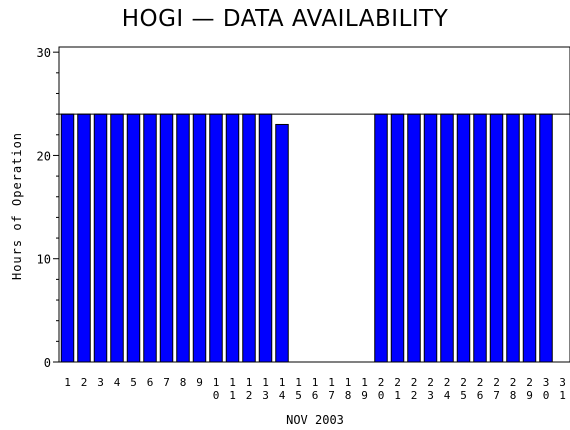 This screenshot has width=570, height=430. Describe the element at coordinates (315, 420) in the screenshot. I see `x-axis-label: NOV 2003` at that location.